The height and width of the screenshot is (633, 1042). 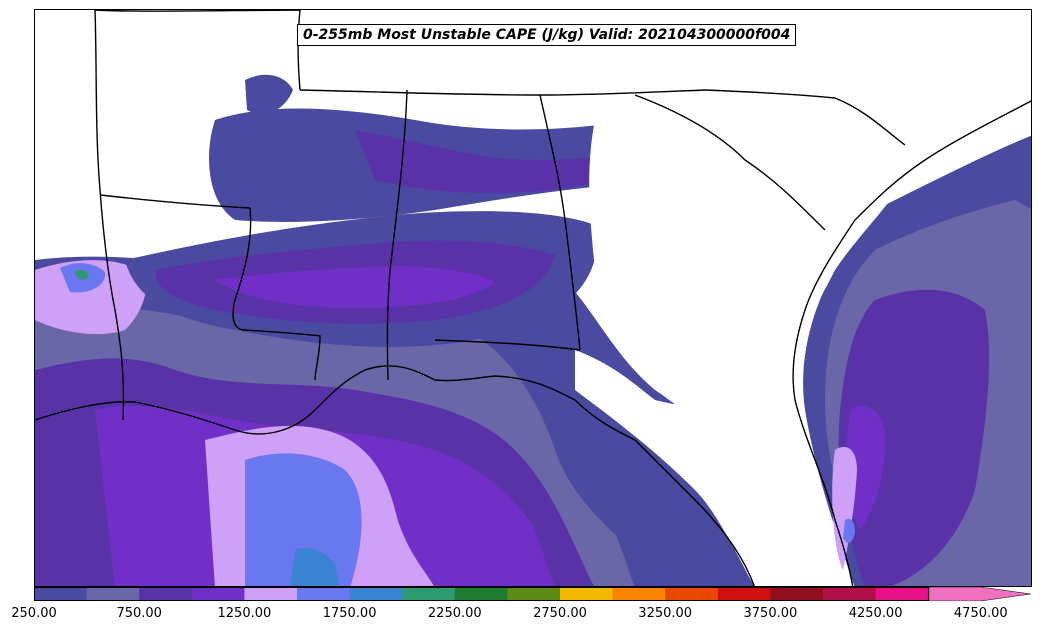 I want to click on colorbar-tick-label: 3250.00, so click(x=665, y=613).